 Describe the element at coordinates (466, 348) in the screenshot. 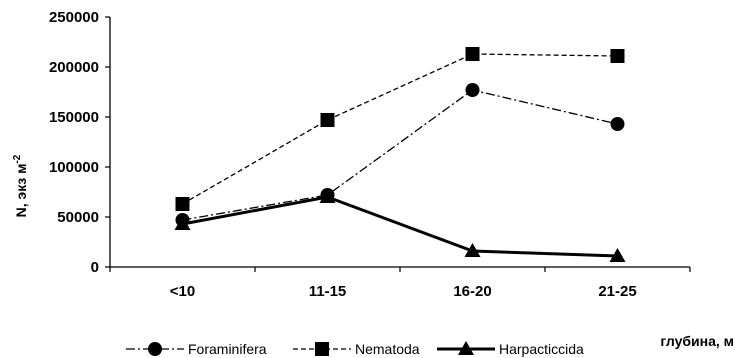

I see `legend-marker-harpacticcida` at that location.